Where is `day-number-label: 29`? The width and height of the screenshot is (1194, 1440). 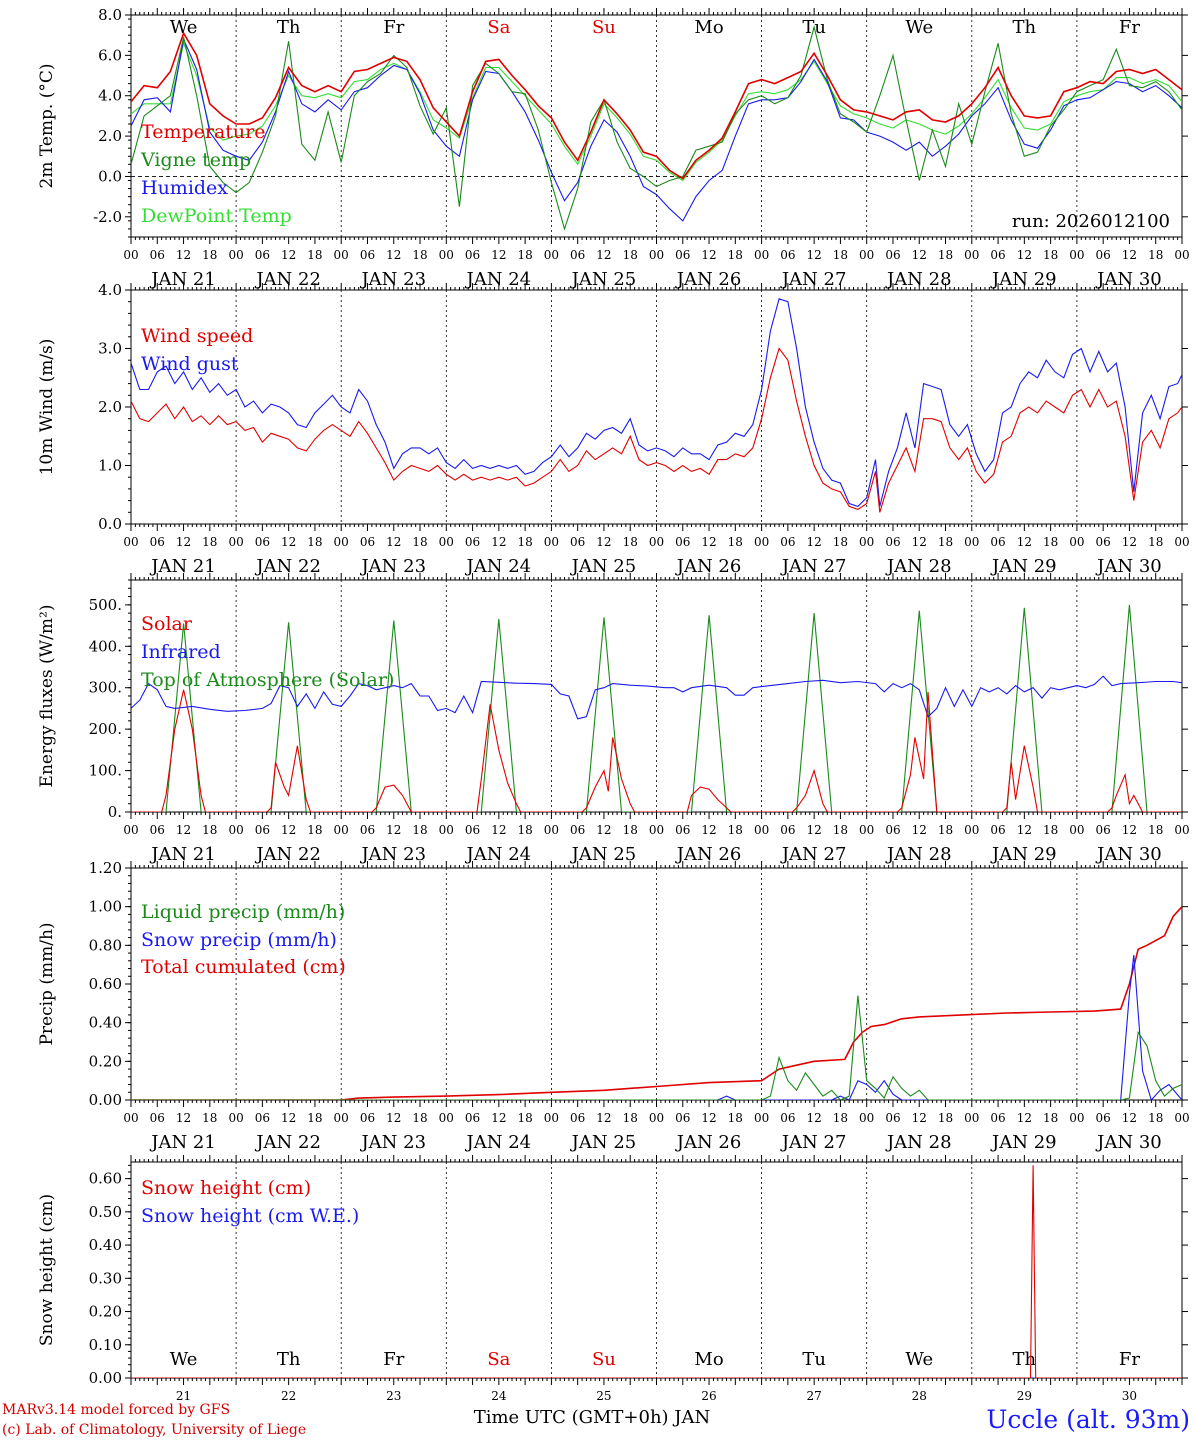 day-number-label: 29 is located at coordinates (1024, 1396).